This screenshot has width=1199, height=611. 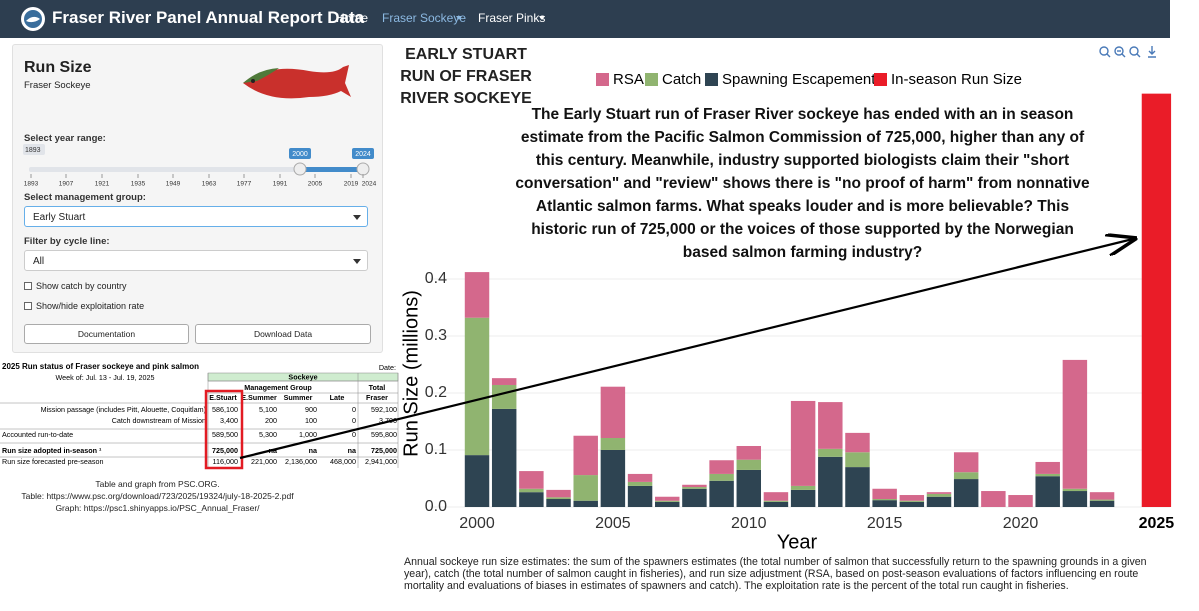 What do you see at coordinates (271, 420) in the screenshot?
I see `table-cell: 200` at bounding box center [271, 420].